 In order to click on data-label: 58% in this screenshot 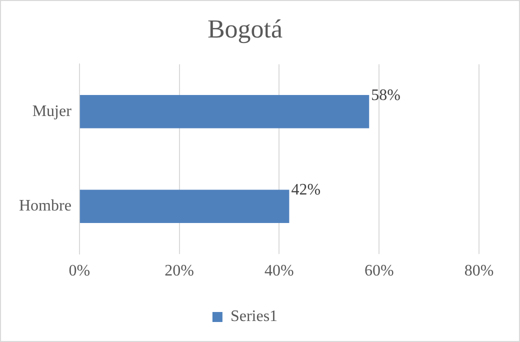, I will do `click(385, 95)`.